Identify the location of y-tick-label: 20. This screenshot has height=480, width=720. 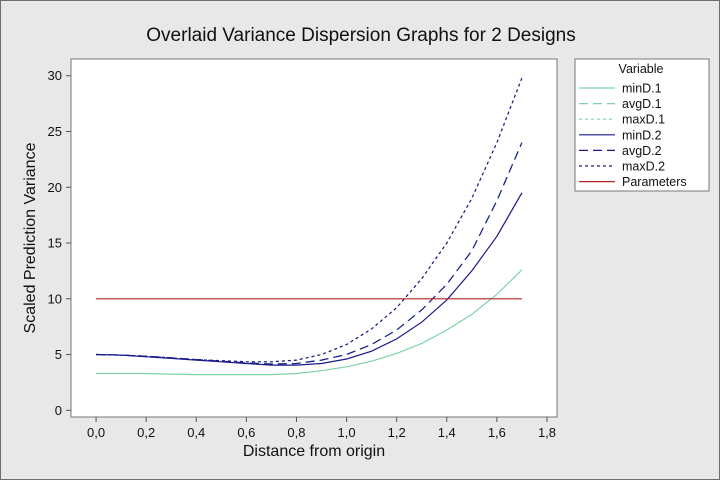
(55, 187).